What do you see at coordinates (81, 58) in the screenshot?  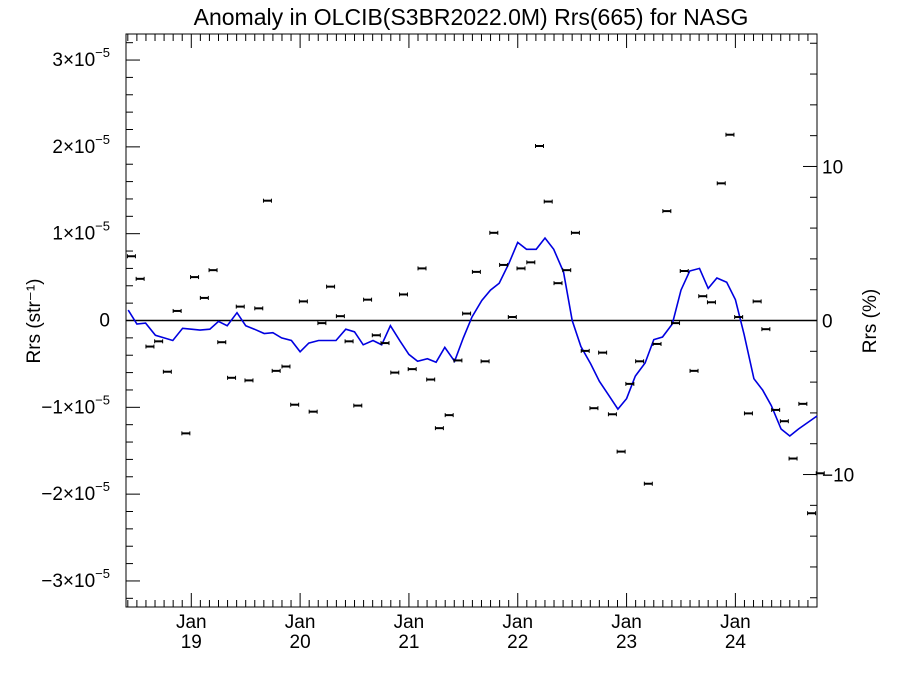 I see `y-tick-label: 3×10⁻⁵` at bounding box center [81, 58].